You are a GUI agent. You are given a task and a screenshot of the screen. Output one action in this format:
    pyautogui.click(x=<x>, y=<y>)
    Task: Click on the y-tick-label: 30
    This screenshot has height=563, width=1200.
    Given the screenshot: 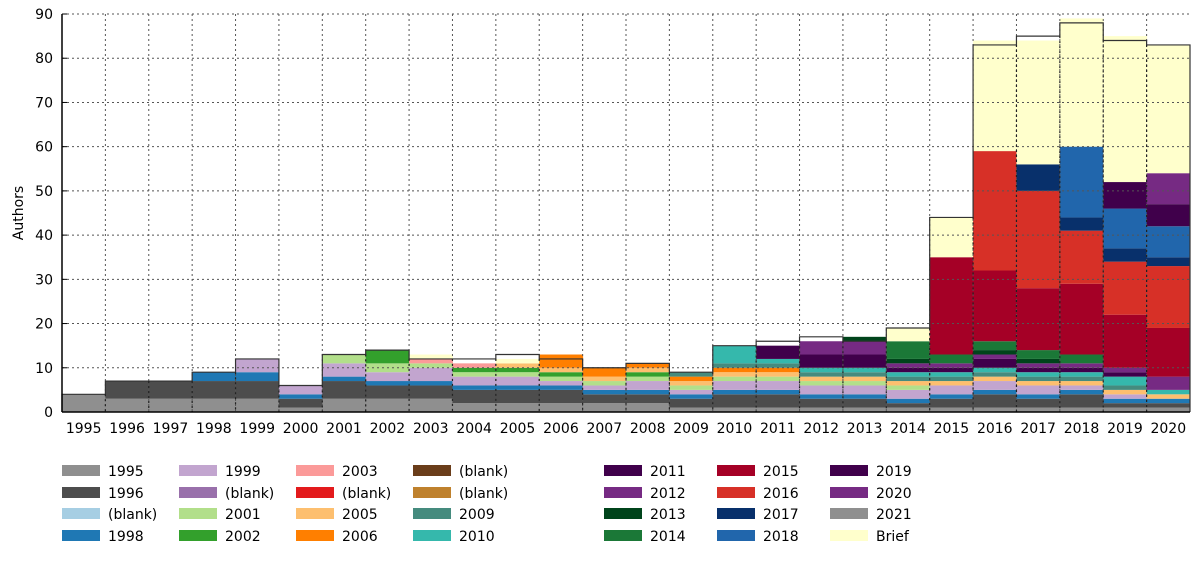 What is the action you would take?
    pyautogui.click(x=44, y=280)
    